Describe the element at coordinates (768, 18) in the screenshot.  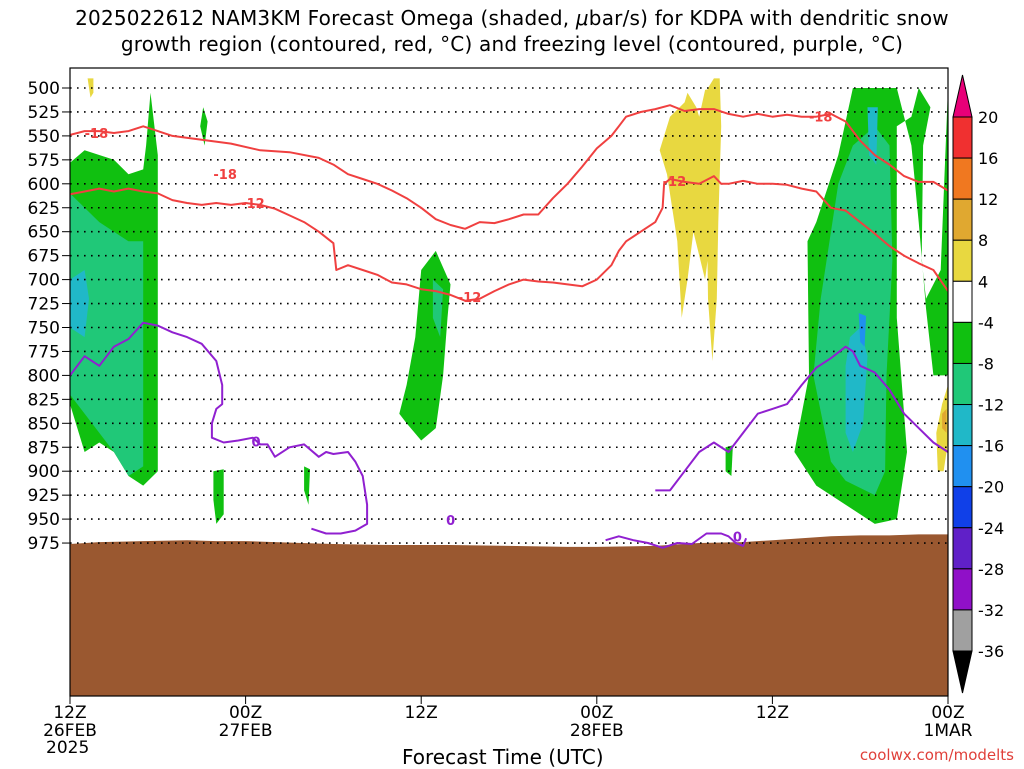
I see `title-part-b: bar/s) for KDPA with dendritic snow` at that location.